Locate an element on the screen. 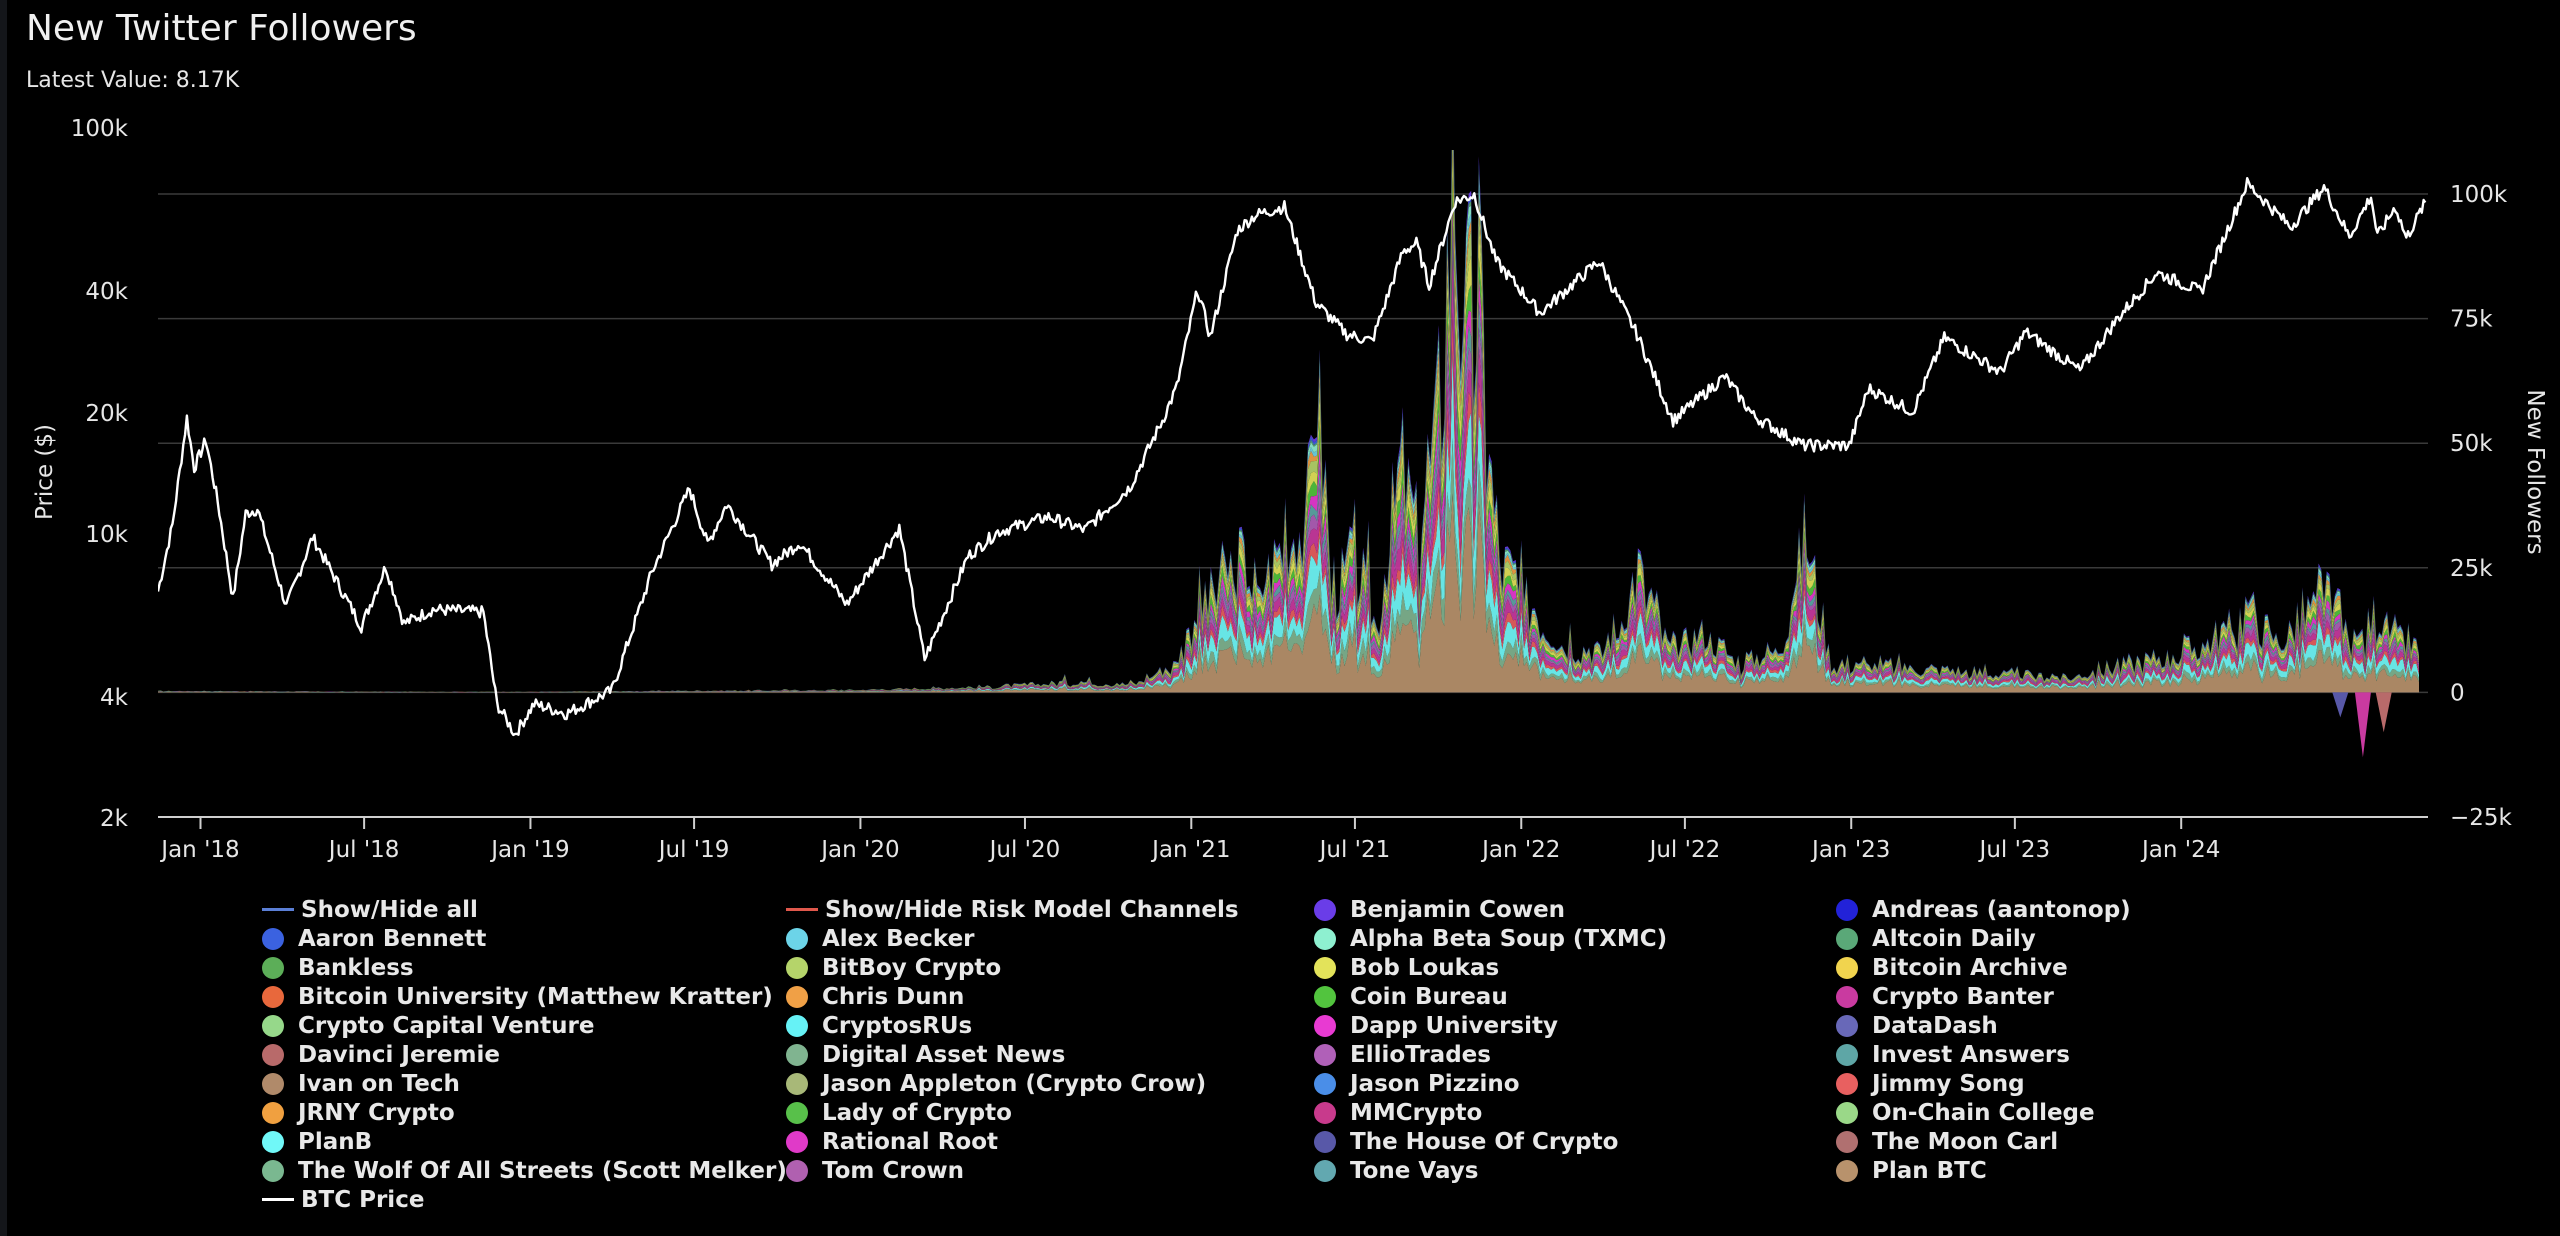 Image resolution: width=2560 pixels, height=1236 pixels. legend-label: Bankless is located at coordinates (356, 967).